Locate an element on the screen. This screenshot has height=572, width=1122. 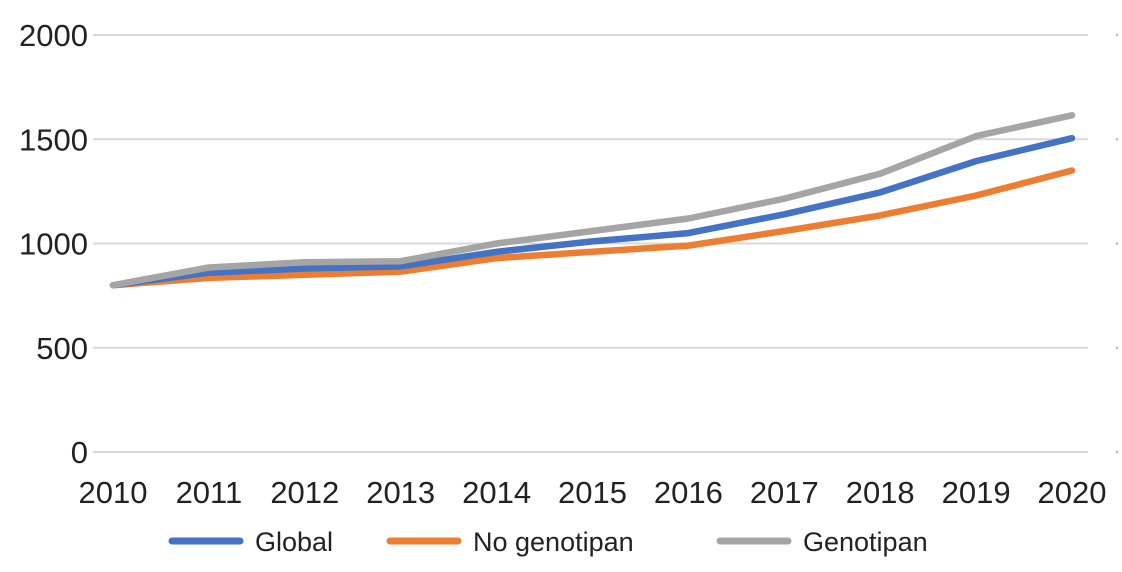
edge-dot-2000 is located at coordinates (1117, 35).